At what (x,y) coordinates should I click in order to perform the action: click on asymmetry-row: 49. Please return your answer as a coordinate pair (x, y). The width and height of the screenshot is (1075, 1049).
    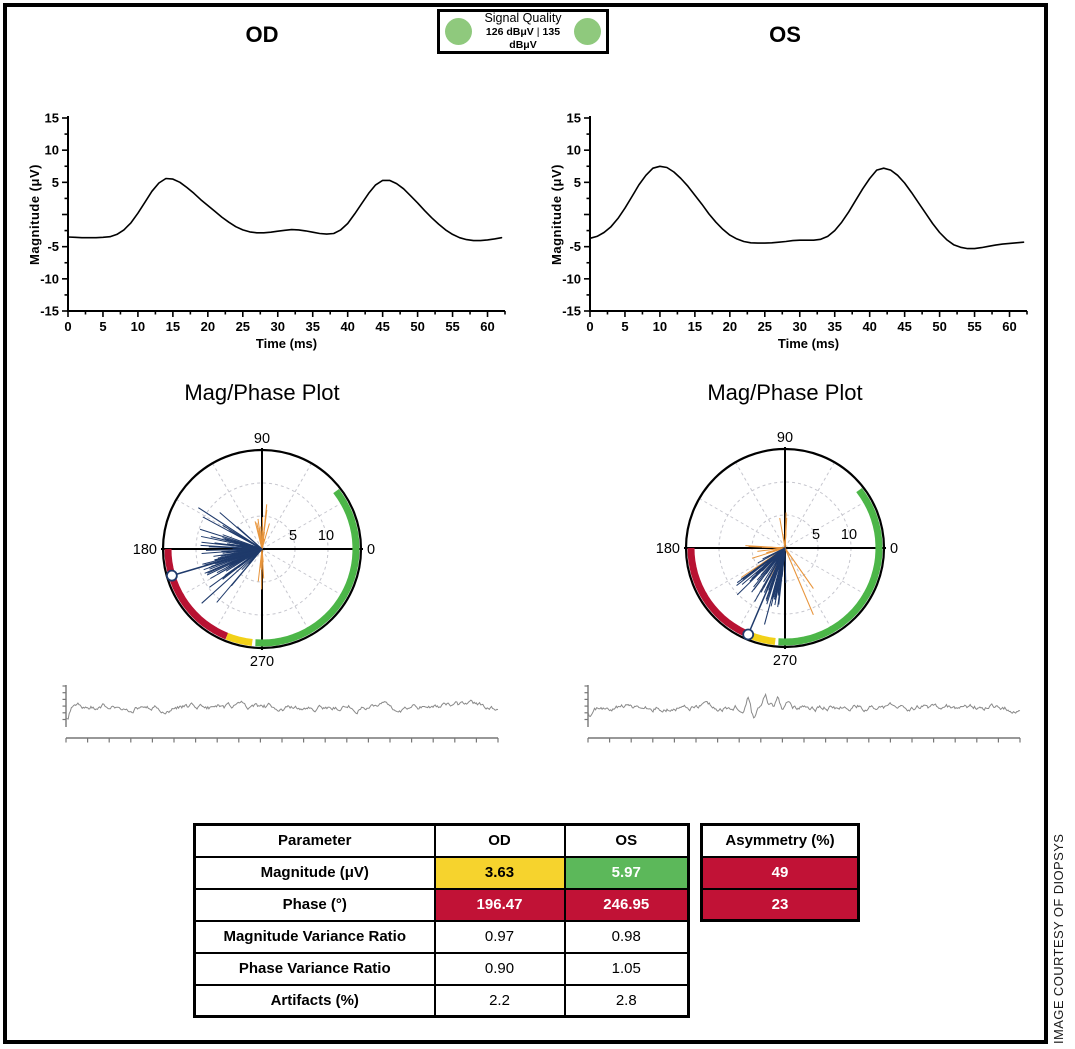
    Looking at the image, I should click on (780, 872).